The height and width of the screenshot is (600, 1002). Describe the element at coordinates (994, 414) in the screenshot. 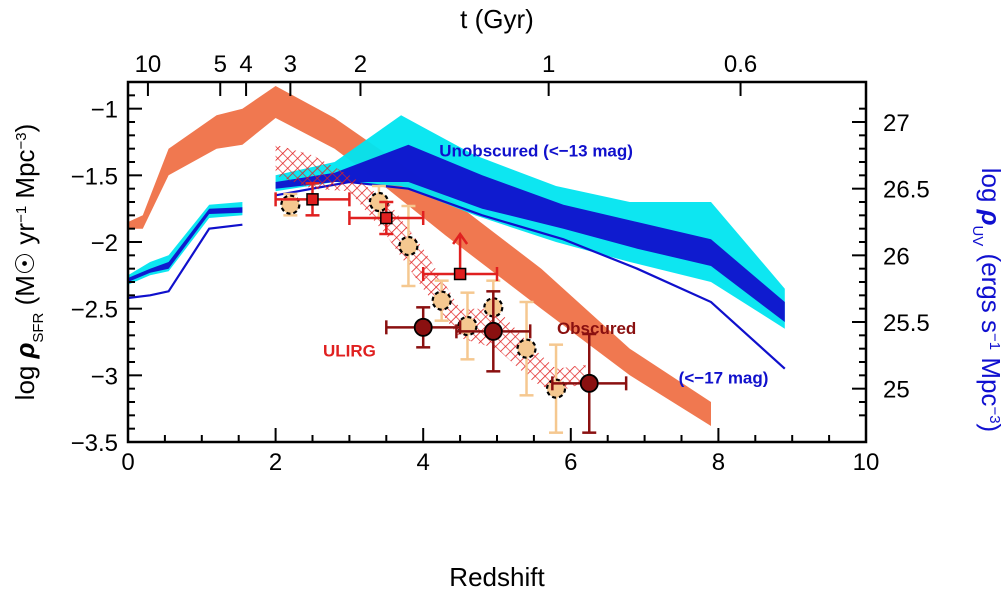

I see `y2-axis-label-part-7: −3` at that location.